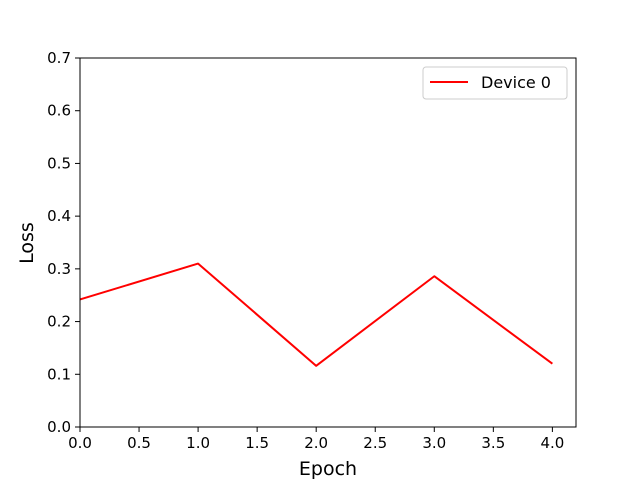 This screenshot has height=480, width=640. What do you see at coordinates (434, 443) in the screenshot?
I see `x-tick-label: 3.0` at bounding box center [434, 443].